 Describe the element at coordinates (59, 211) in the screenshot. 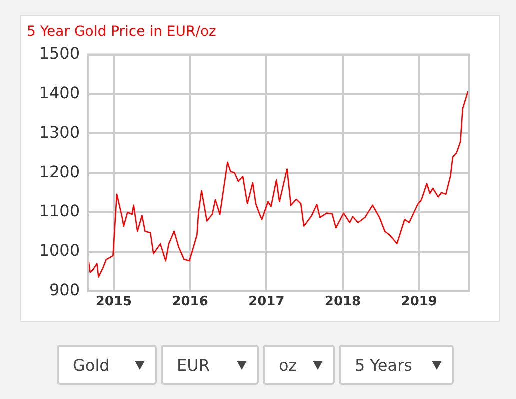

I see `y-tick-label: 1100` at that location.